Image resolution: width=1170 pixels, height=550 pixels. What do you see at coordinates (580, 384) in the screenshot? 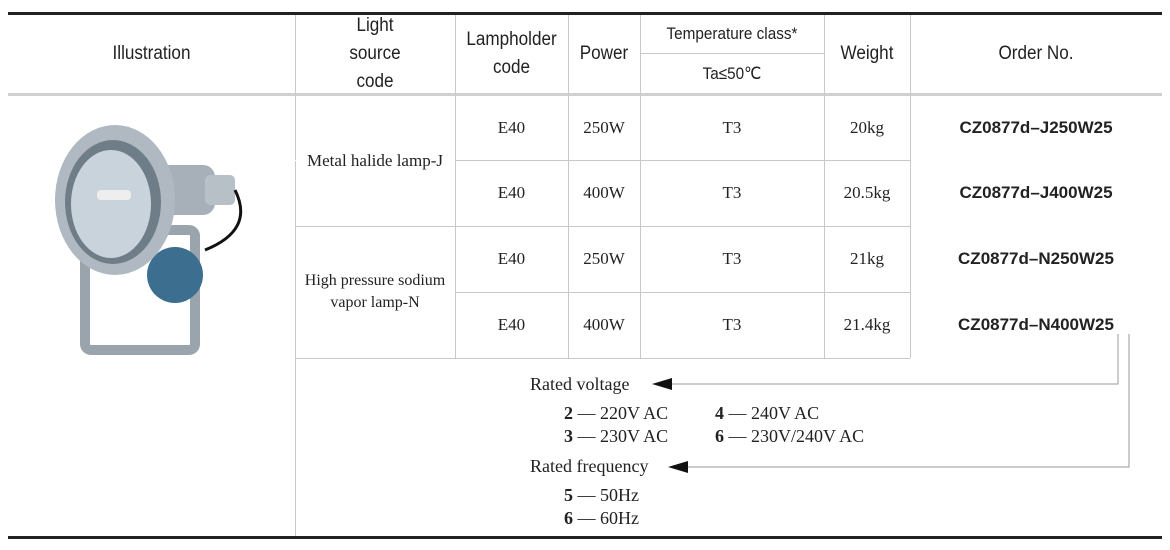
I see `rated-voltage-title: Rated voltage` at bounding box center [580, 384].